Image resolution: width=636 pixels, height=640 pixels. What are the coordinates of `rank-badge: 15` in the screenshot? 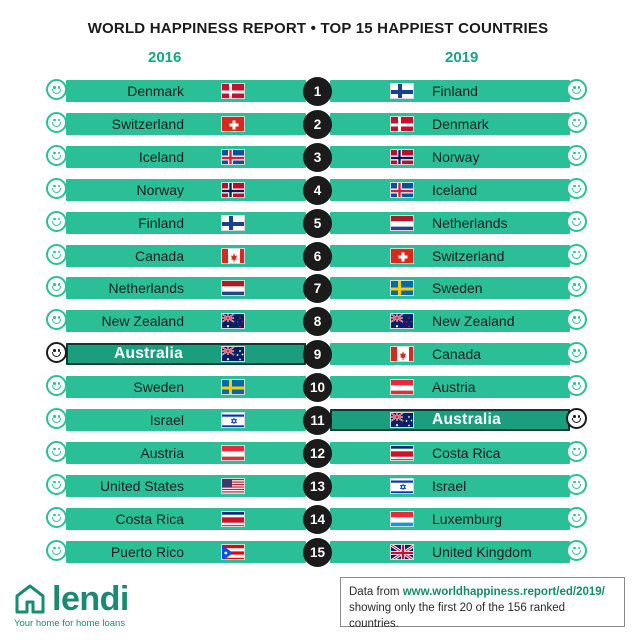 It's located at (317, 552).